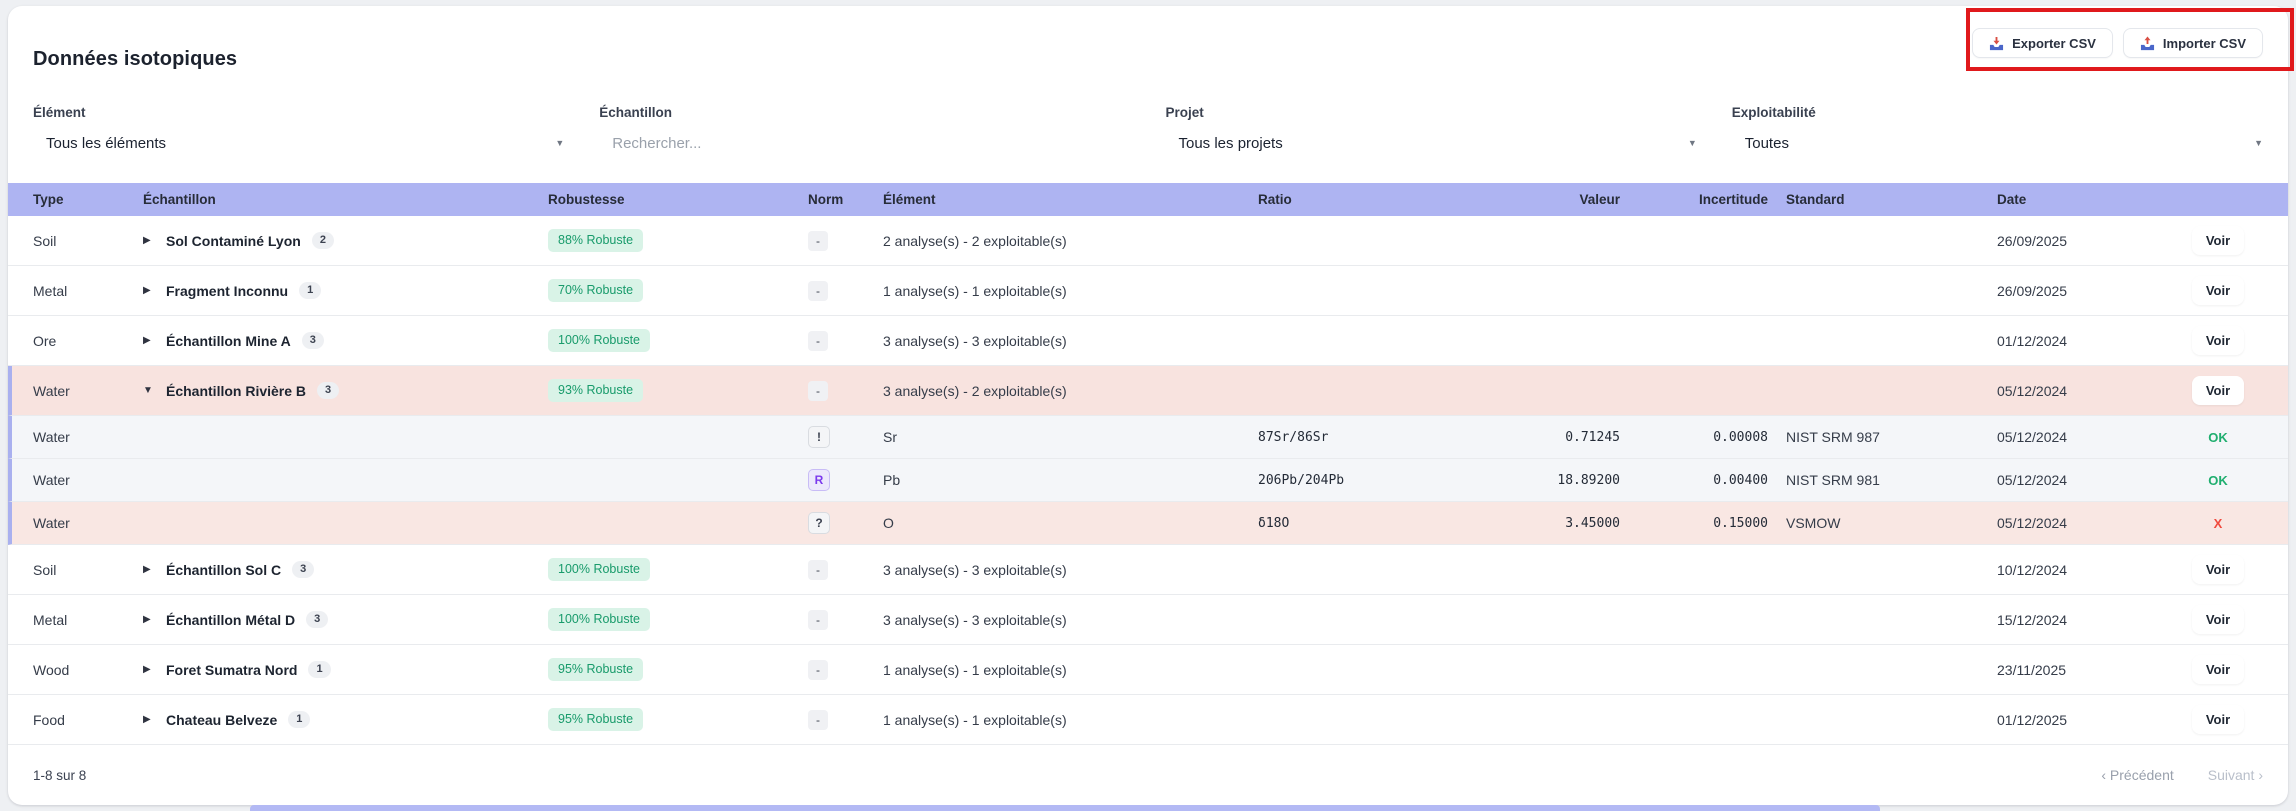 This screenshot has height=811, width=2296. Describe the element at coordinates (2032, 669) in the screenshot. I see `date-cell: 23/11/2025` at that location.